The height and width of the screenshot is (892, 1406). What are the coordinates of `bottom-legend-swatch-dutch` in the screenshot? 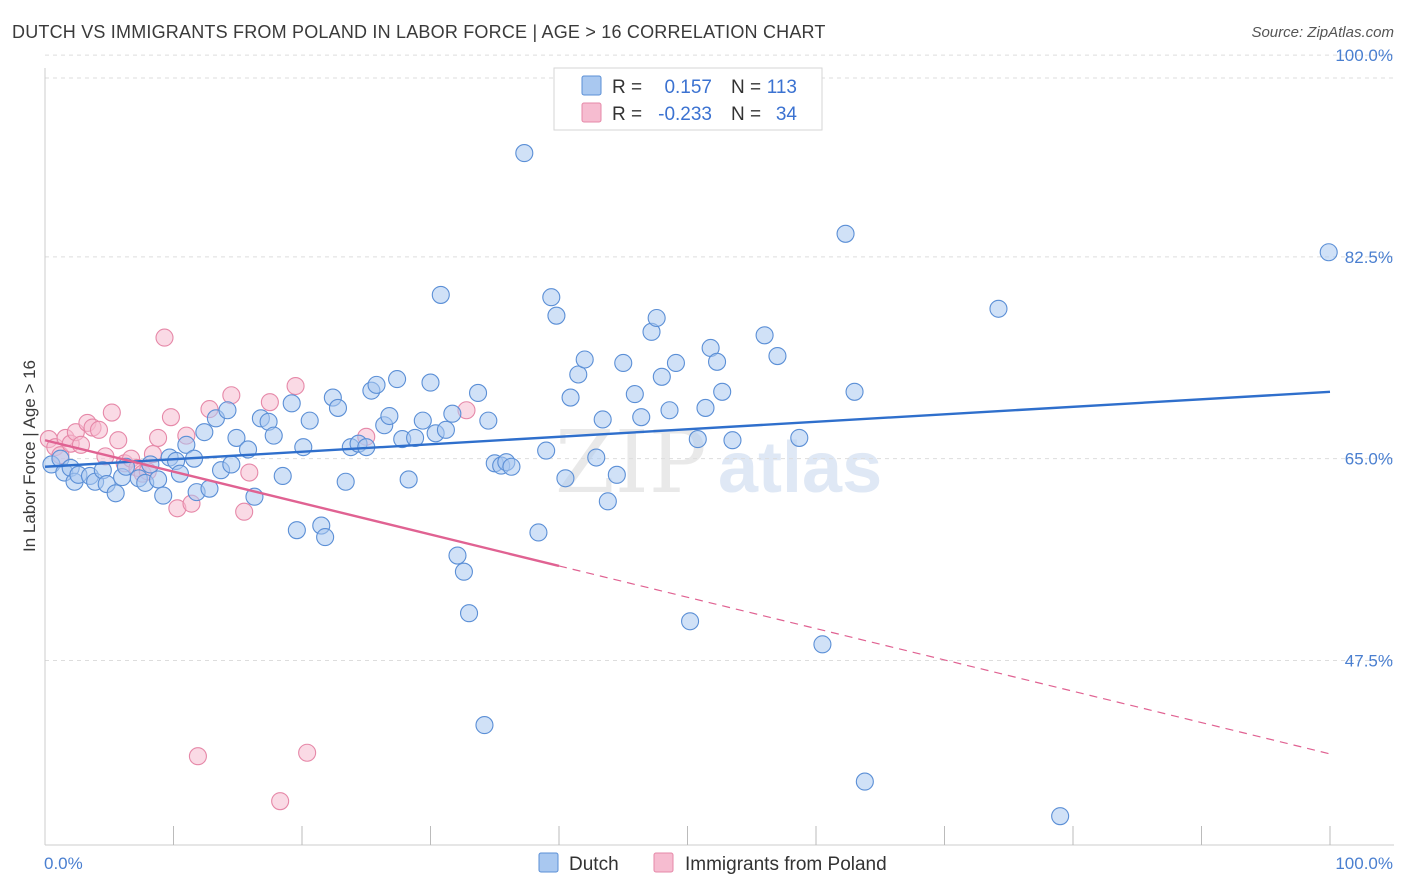 It's located at (548, 862).